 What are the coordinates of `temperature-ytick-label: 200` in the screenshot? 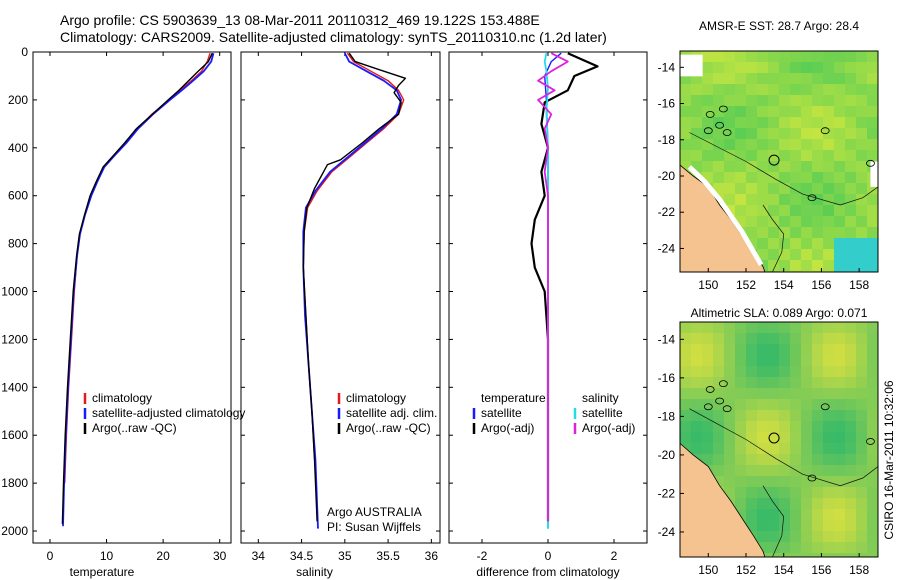 It's located at (18, 100).